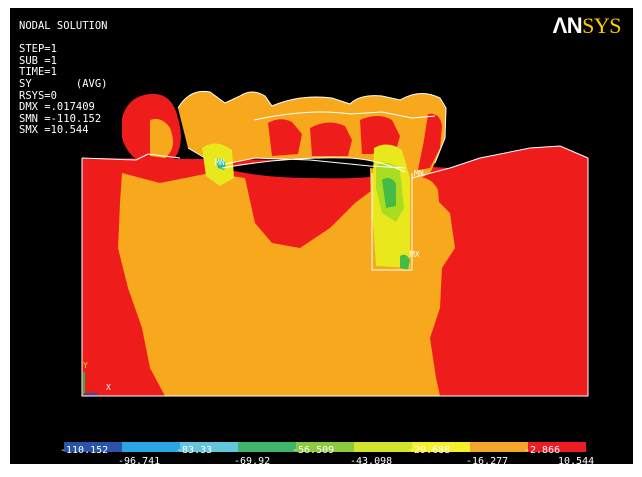 This screenshot has width=642, height=477. What do you see at coordinates (426, 197) in the screenshot?
I see `contour-right-orange` at bounding box center [426, 197].